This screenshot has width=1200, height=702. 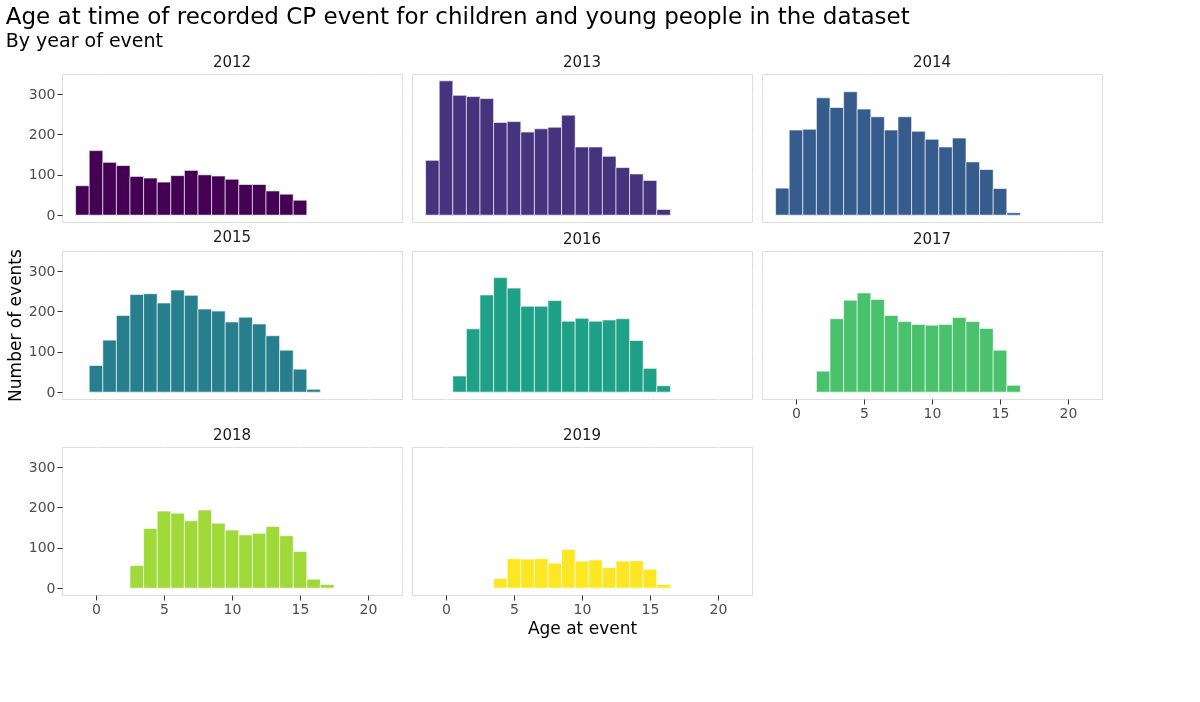 What do you see at coordinates (582, 627) in the screenshot?
I see `x-axis-title: Age at event` at bounding box center [582, 627].